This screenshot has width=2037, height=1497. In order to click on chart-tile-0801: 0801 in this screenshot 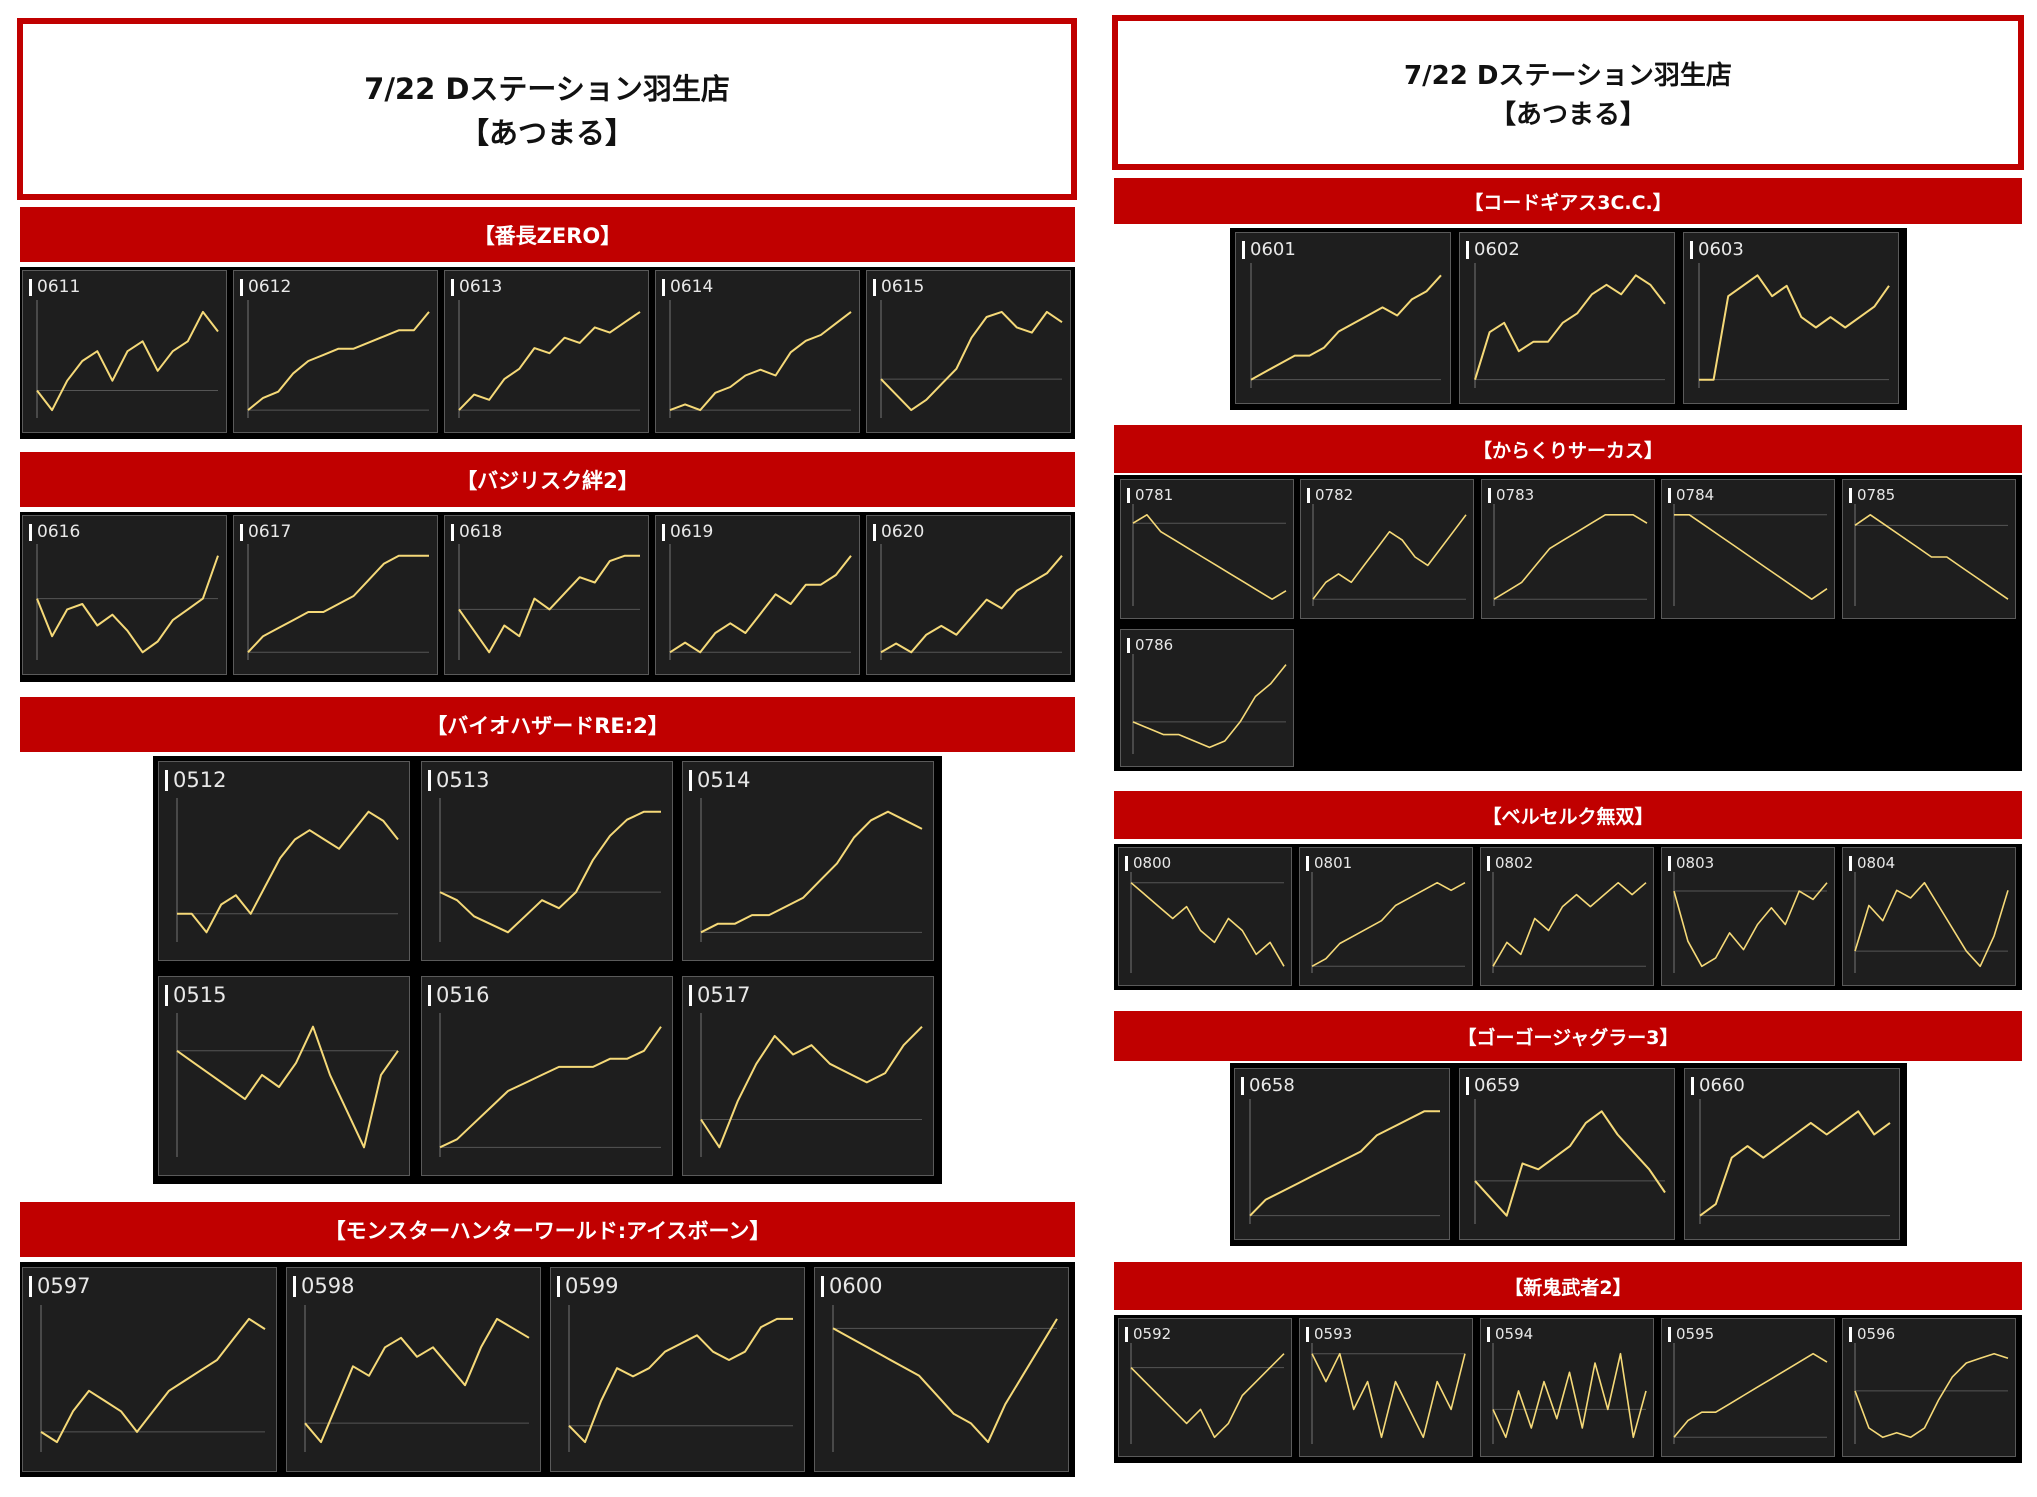, I will do `click(1386, 916)`.